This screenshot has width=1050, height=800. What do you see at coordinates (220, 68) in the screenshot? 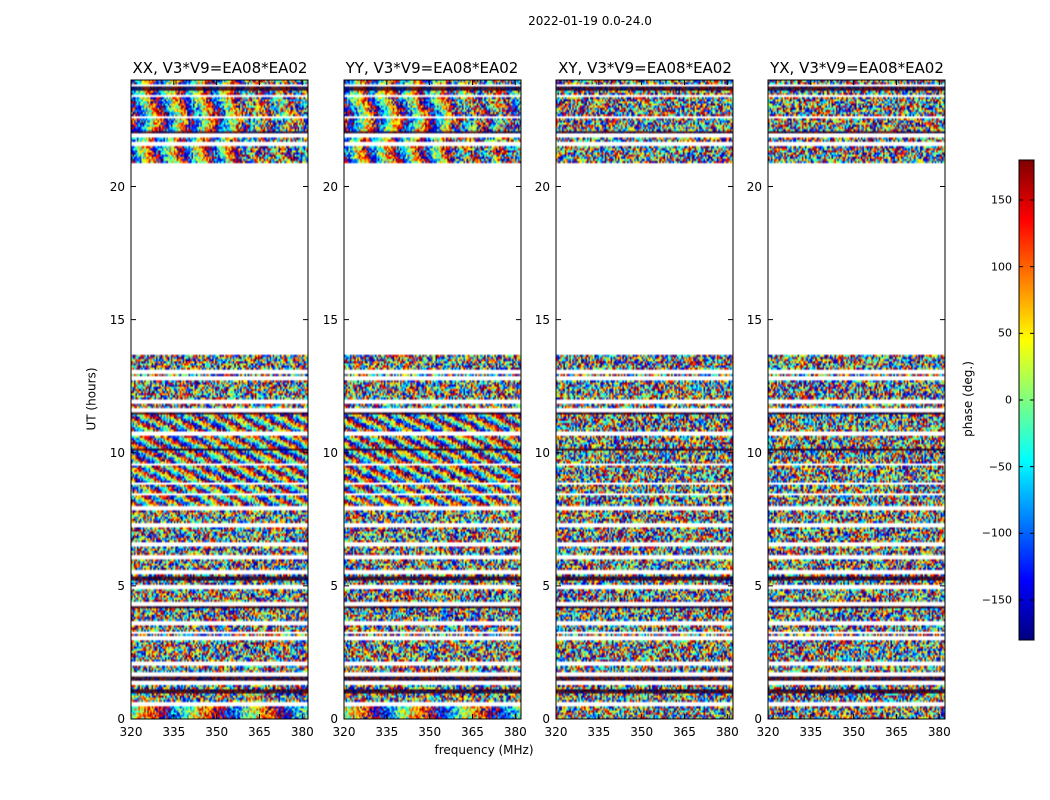
I see `panel-title-xx: XX, V3*V9=EA08*EA02` at bounding box center [220, 68].